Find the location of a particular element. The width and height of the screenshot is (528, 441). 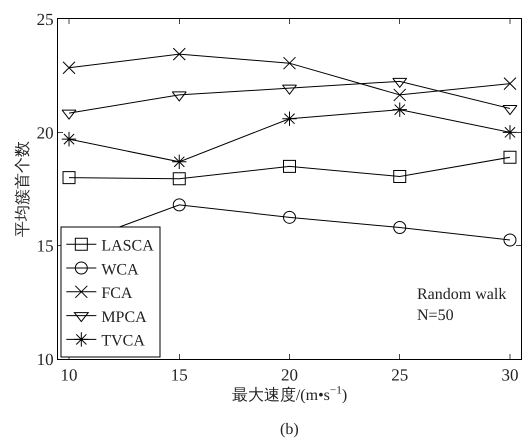

x-axis-title: 最大速度/(m•s$^{−1}$) is located at coordinates (290, 394).